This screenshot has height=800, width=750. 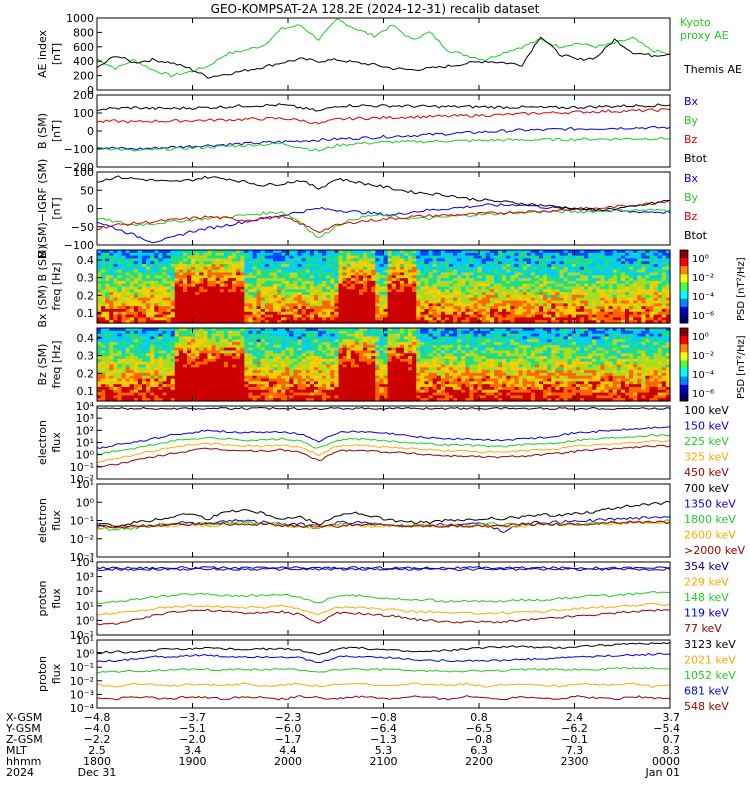 I want to click on bsmigrf-ylabel: B (SM)−IGRF (SM), so click(x=42, y=209).